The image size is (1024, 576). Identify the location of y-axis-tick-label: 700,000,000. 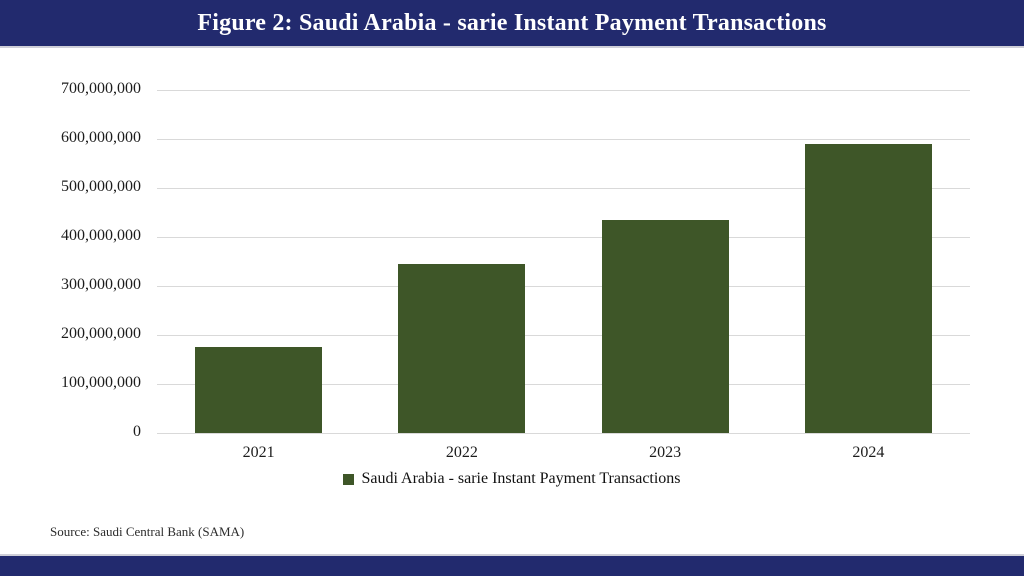
(101, 89).